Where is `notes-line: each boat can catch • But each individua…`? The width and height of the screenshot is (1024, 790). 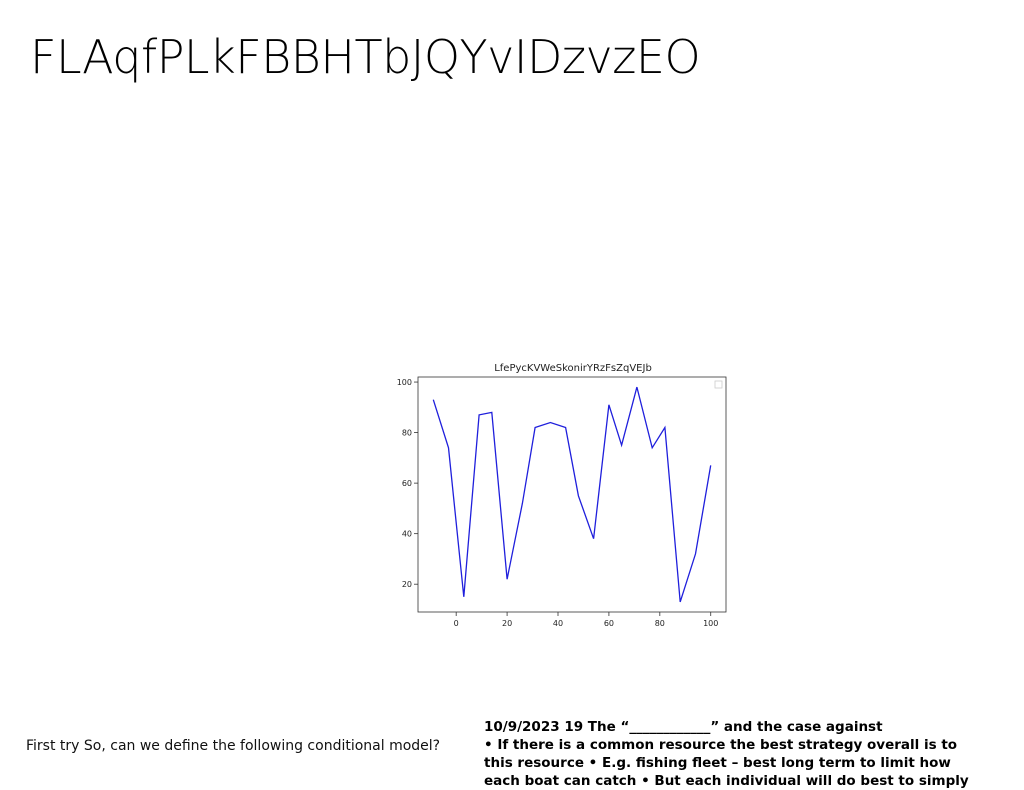
notes-line: each boat can catch • But each individua… is located at coordinates (726, 781).